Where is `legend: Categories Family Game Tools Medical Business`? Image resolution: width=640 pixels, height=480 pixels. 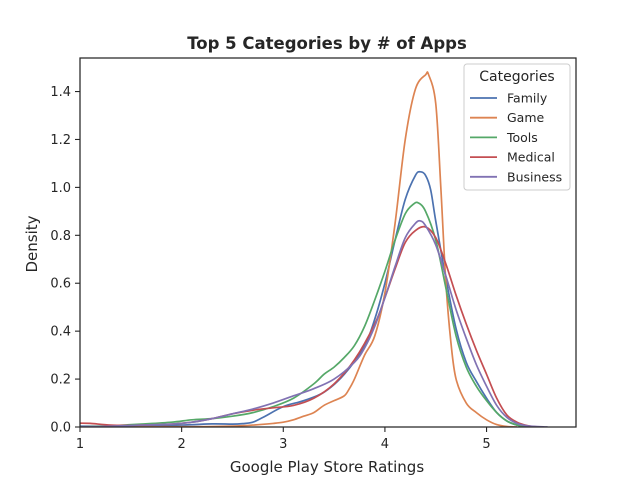
legend: Categories Family Game Tools Medical Business is located at coordinates (517, 127).